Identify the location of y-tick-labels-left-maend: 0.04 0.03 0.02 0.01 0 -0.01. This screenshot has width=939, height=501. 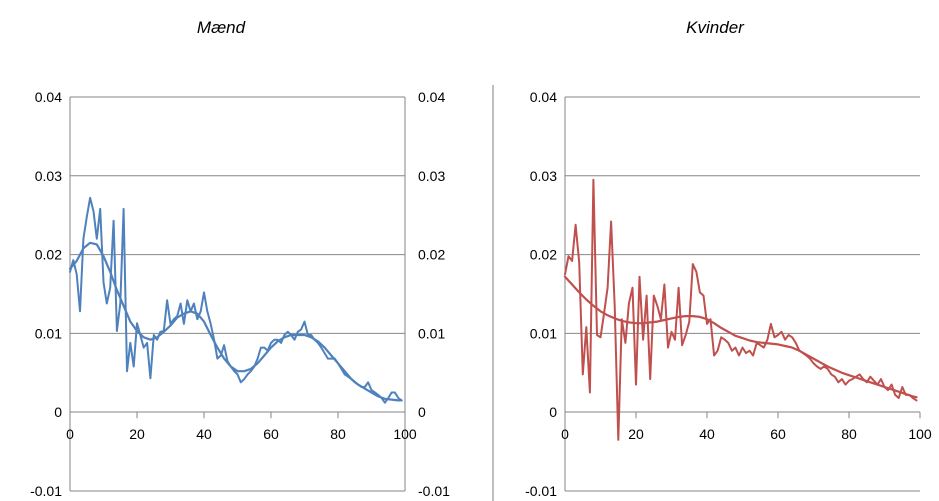
(46, 294).